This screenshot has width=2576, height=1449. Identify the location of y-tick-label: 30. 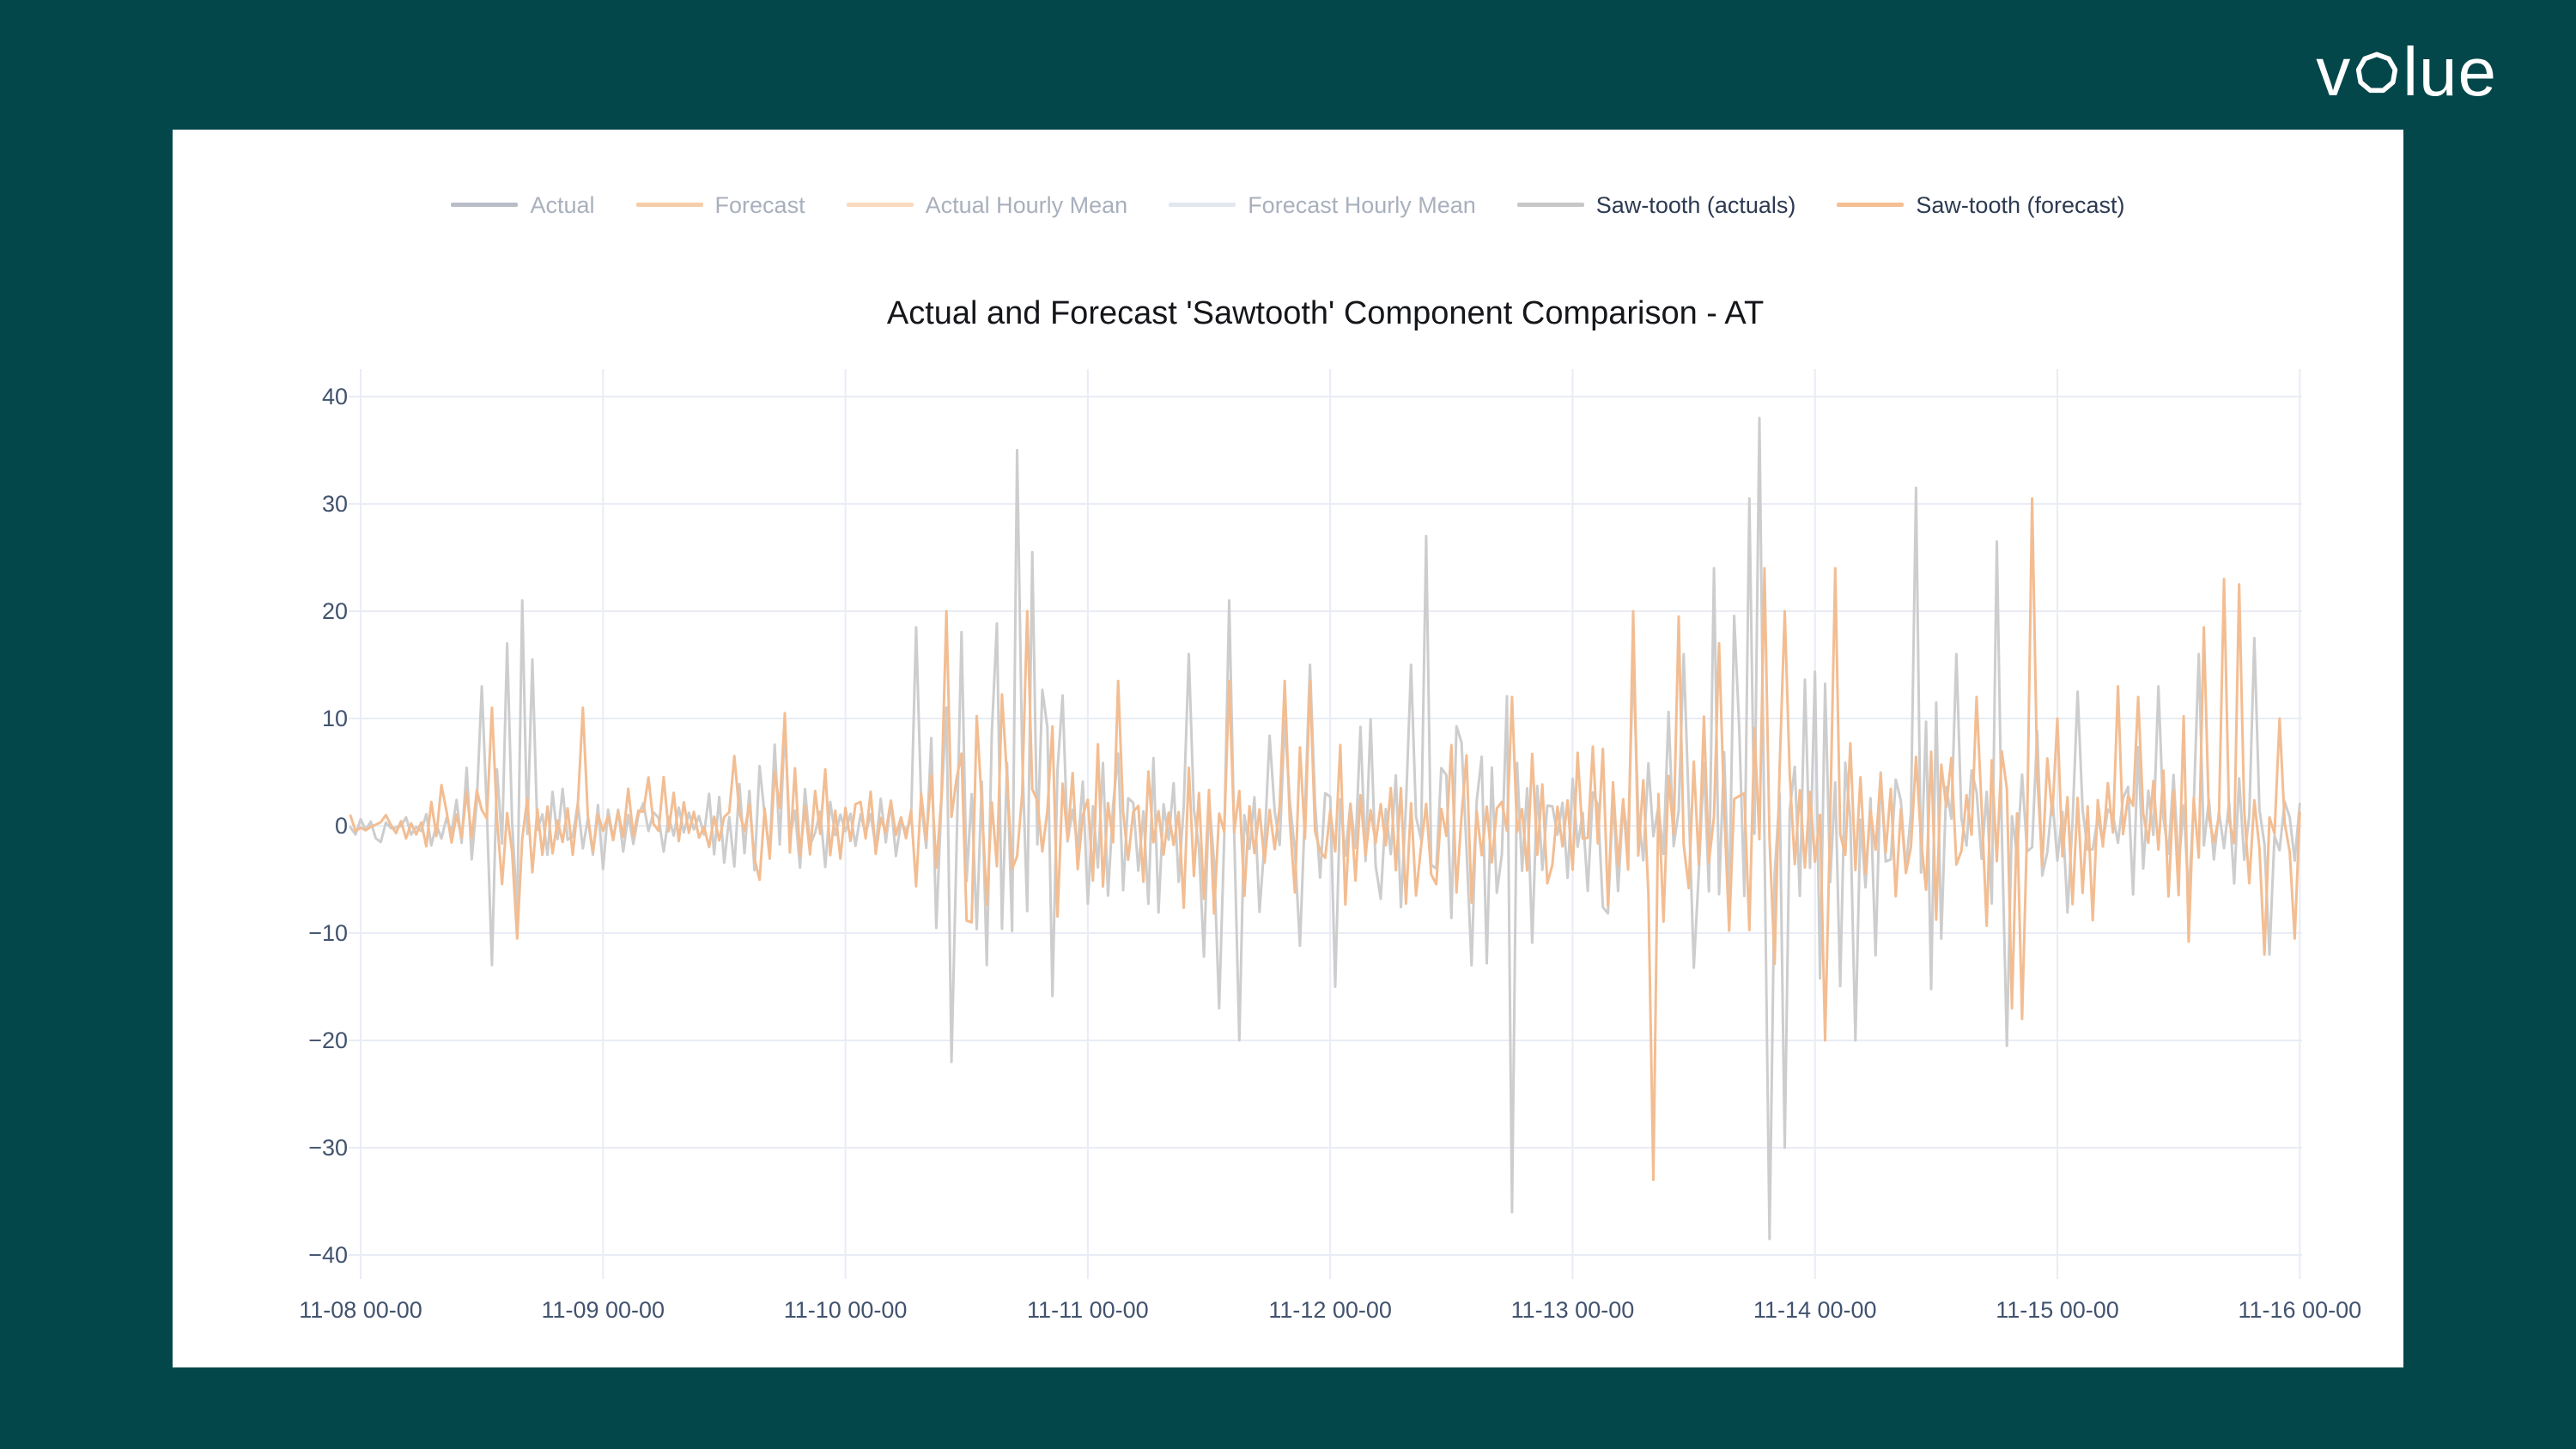
(334, 504).